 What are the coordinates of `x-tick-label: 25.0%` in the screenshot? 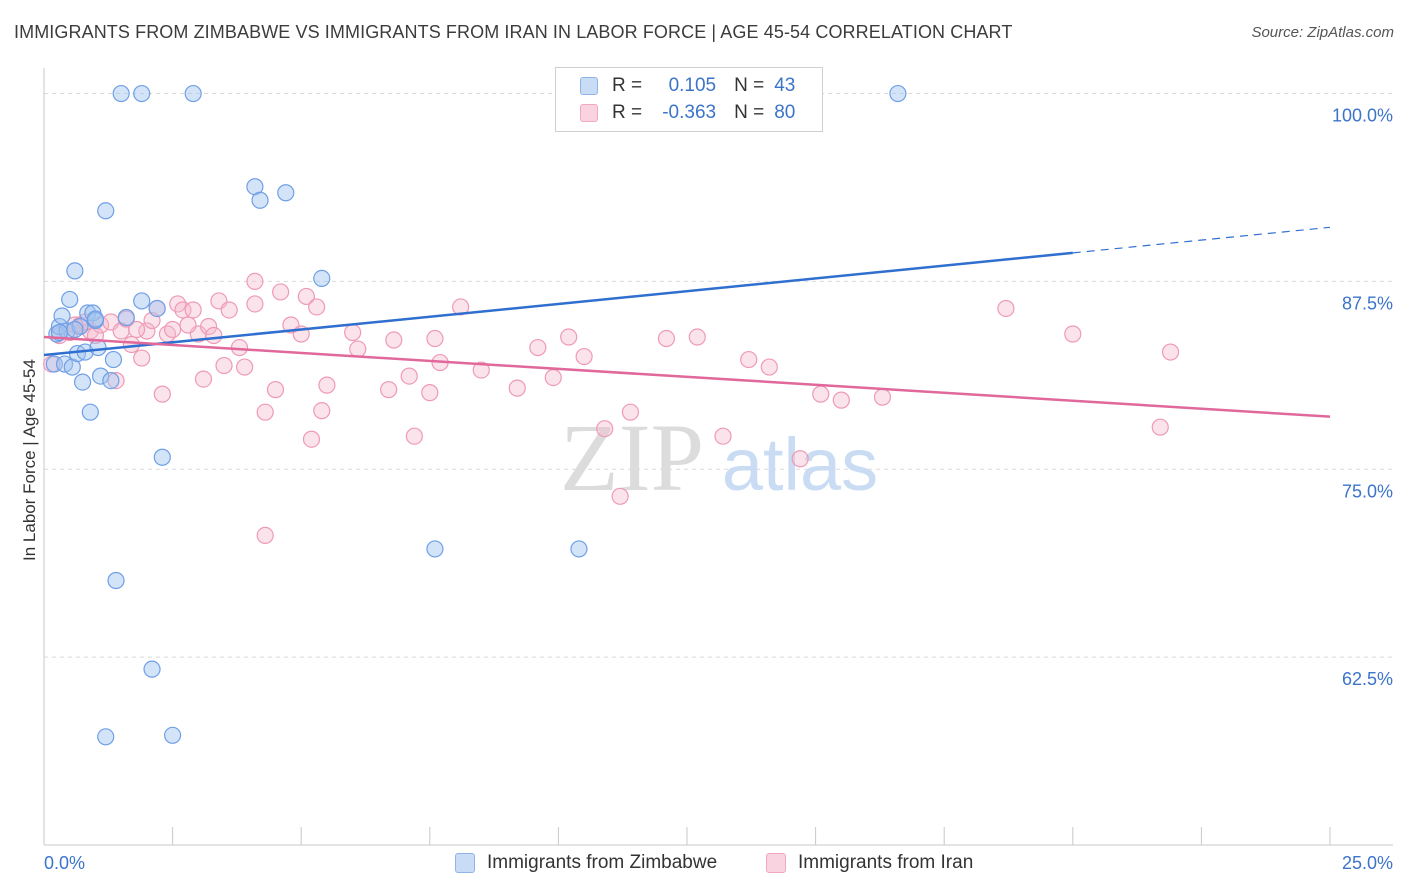 It's located at (1367, 863).